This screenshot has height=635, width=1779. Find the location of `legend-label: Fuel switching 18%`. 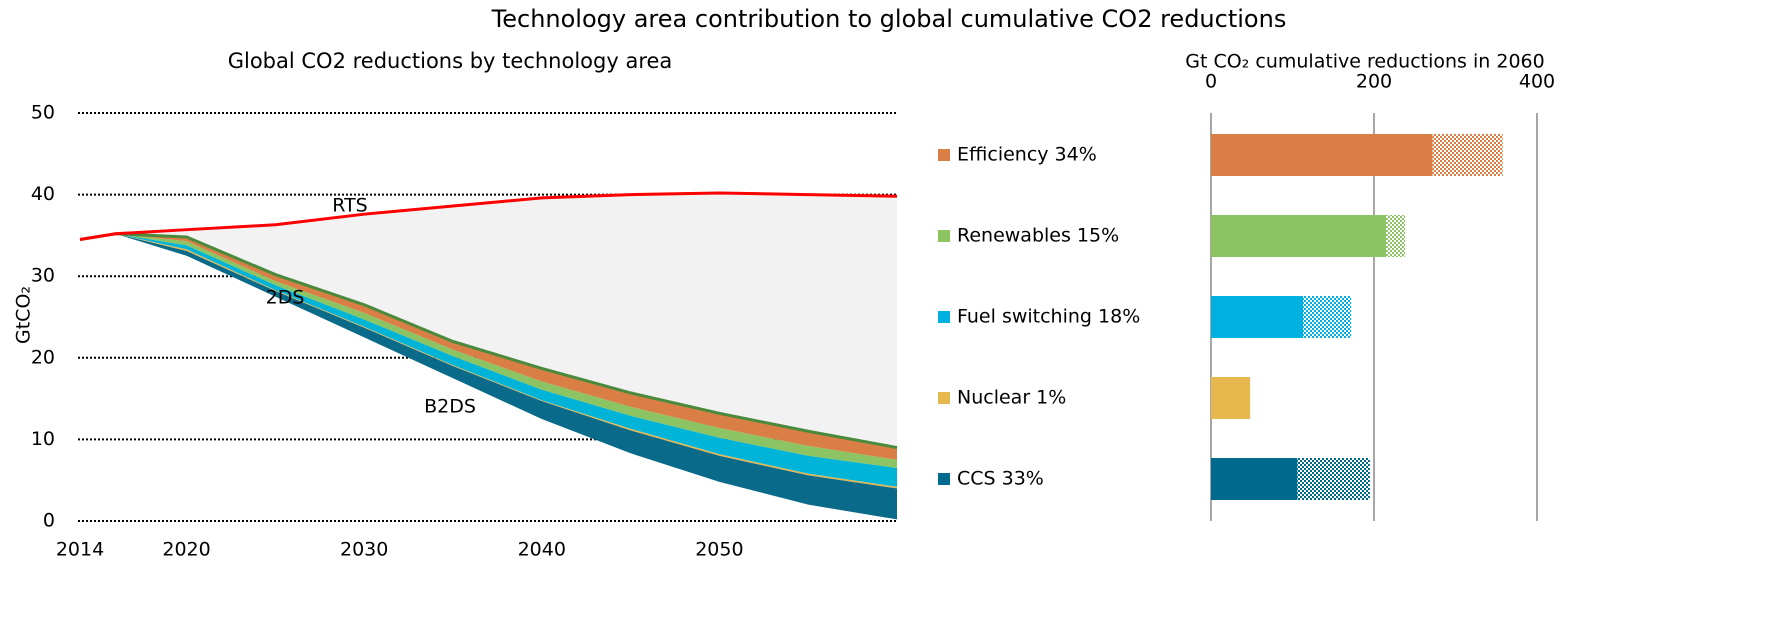

legend-label: Fuel switching 18% is located at coordinates (1048, 317).